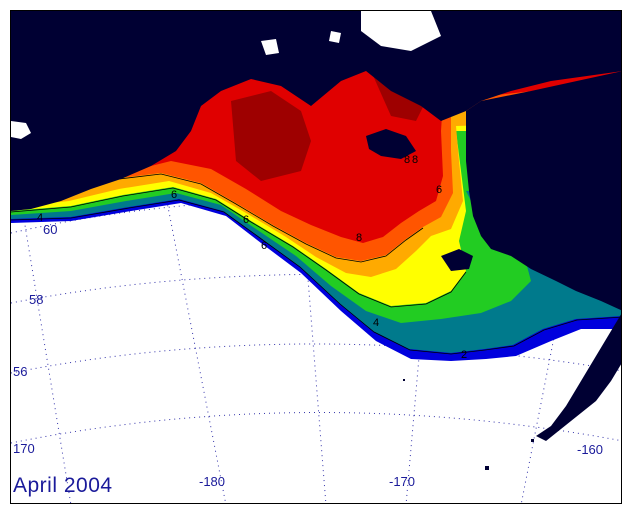 The width and height of the screenshot is (630, 512). I want to click on lon-label-170: 170, so click(24, 448).